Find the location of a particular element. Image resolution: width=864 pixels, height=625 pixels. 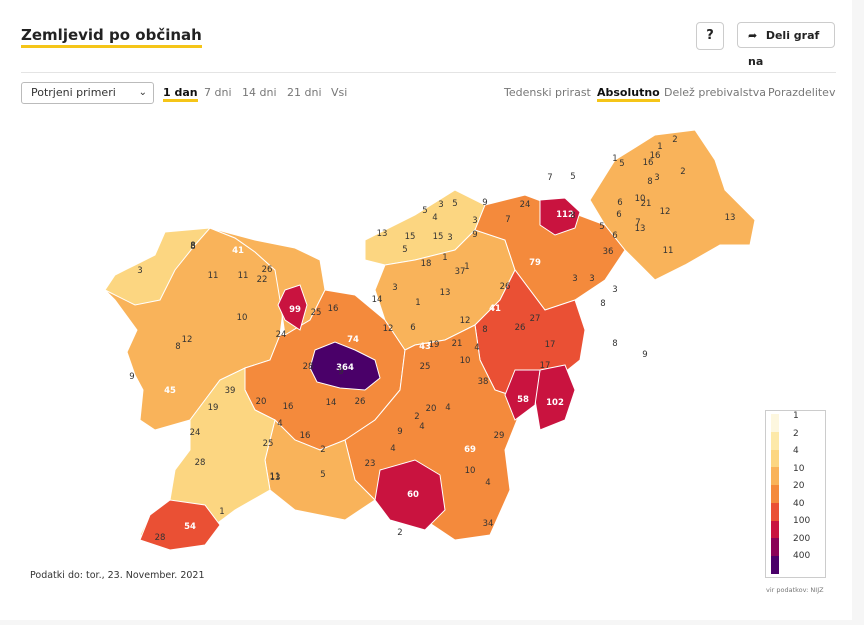

legend-label: 10 is located at coordinates (799, 468).